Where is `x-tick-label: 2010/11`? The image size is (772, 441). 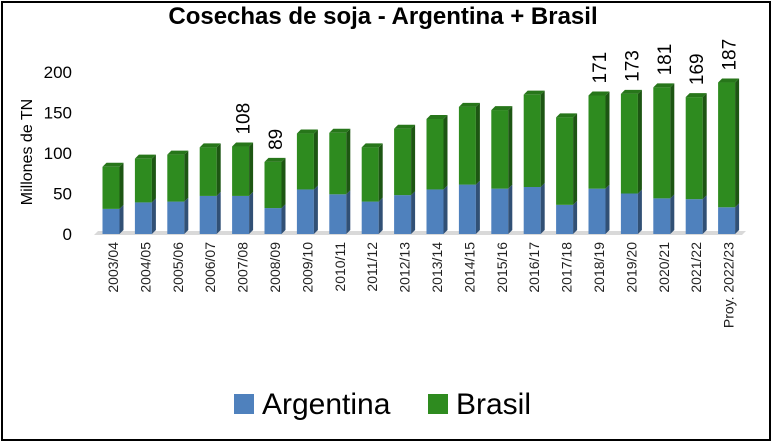 x-tick-label: 2010/11 is located at coordinates (340, 267).